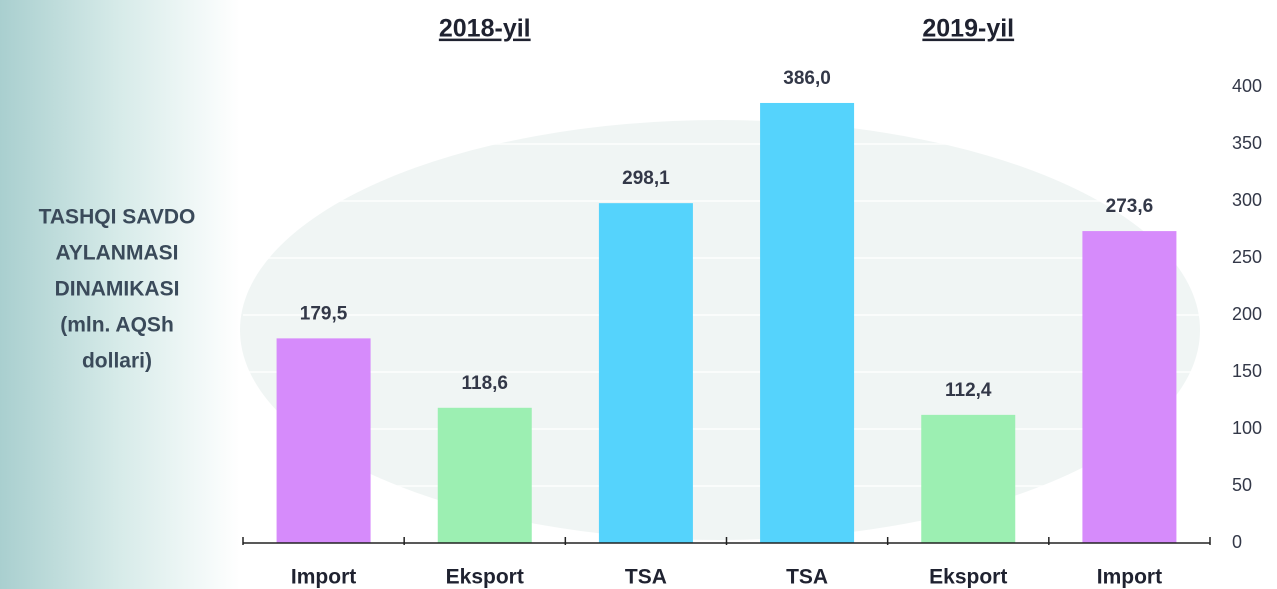  What do you see at coordinates (968, 29) in the screenshot?
I see `group-title: 2019-yil` at bounding box center [968, 29].